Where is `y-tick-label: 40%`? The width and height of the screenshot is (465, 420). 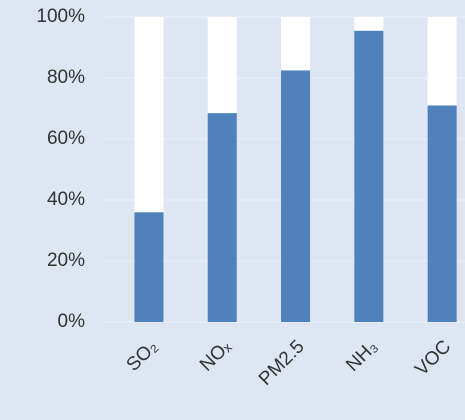 y-tick-label: 40% is located at coordinates (66, 199).